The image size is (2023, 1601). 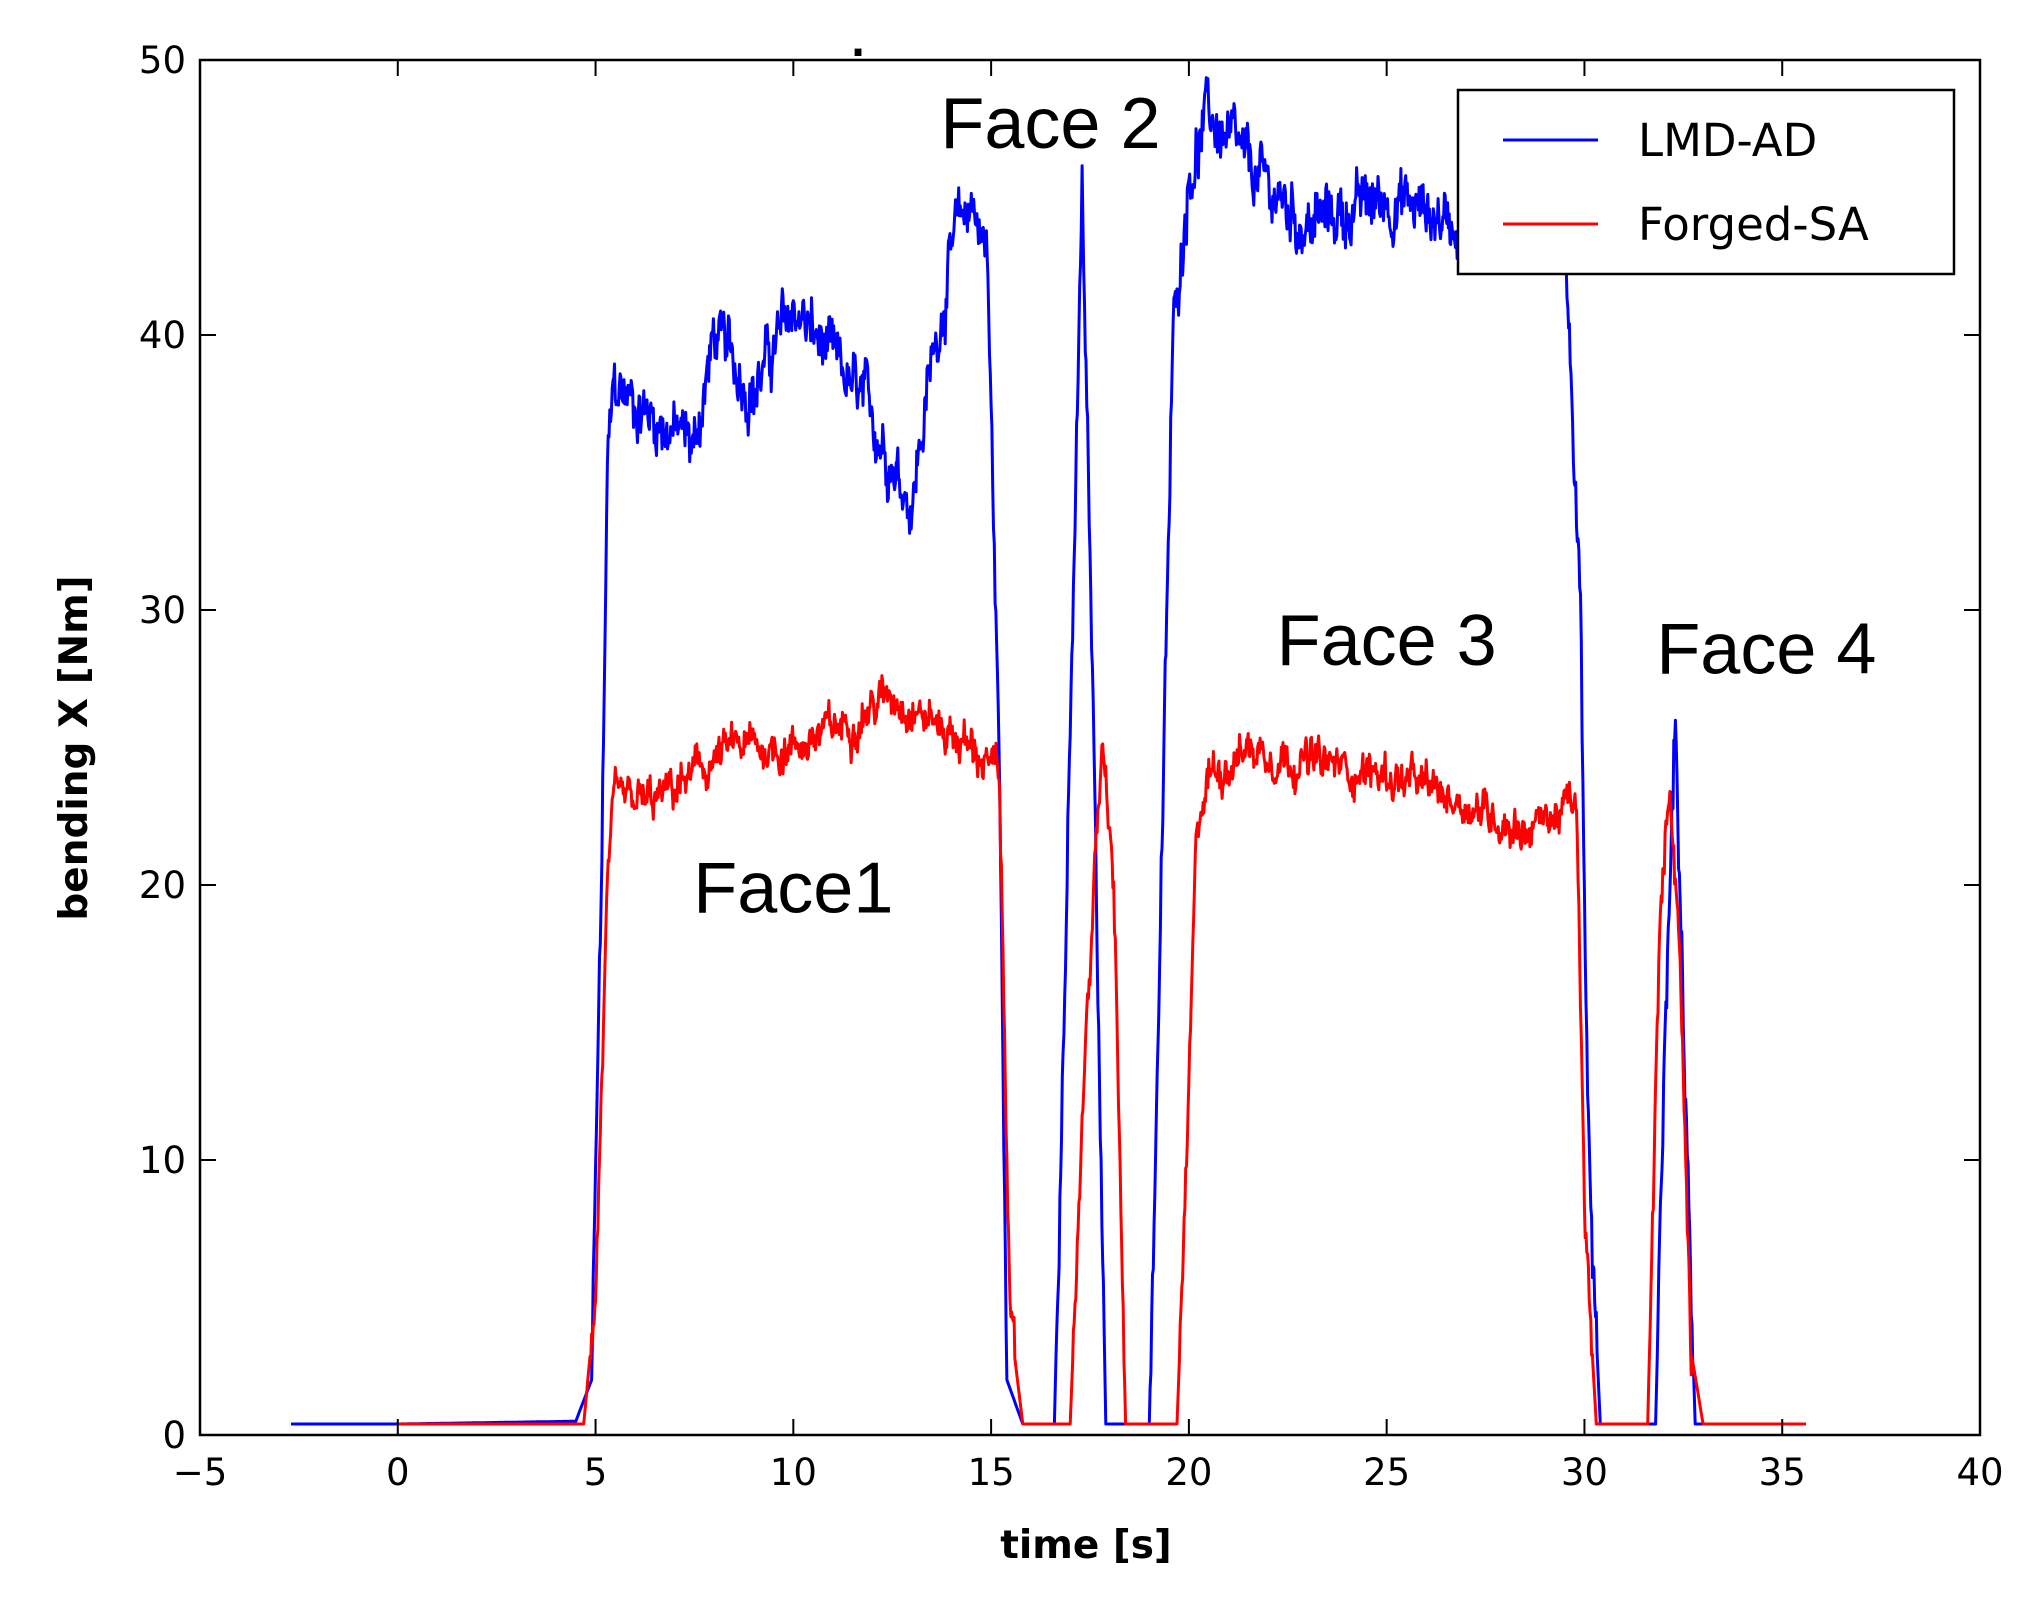 What do you see at coordinates (1782, 1472) in the screenshot?
I see `x-tick-label: 35` at bounding box center [1782, 1472].